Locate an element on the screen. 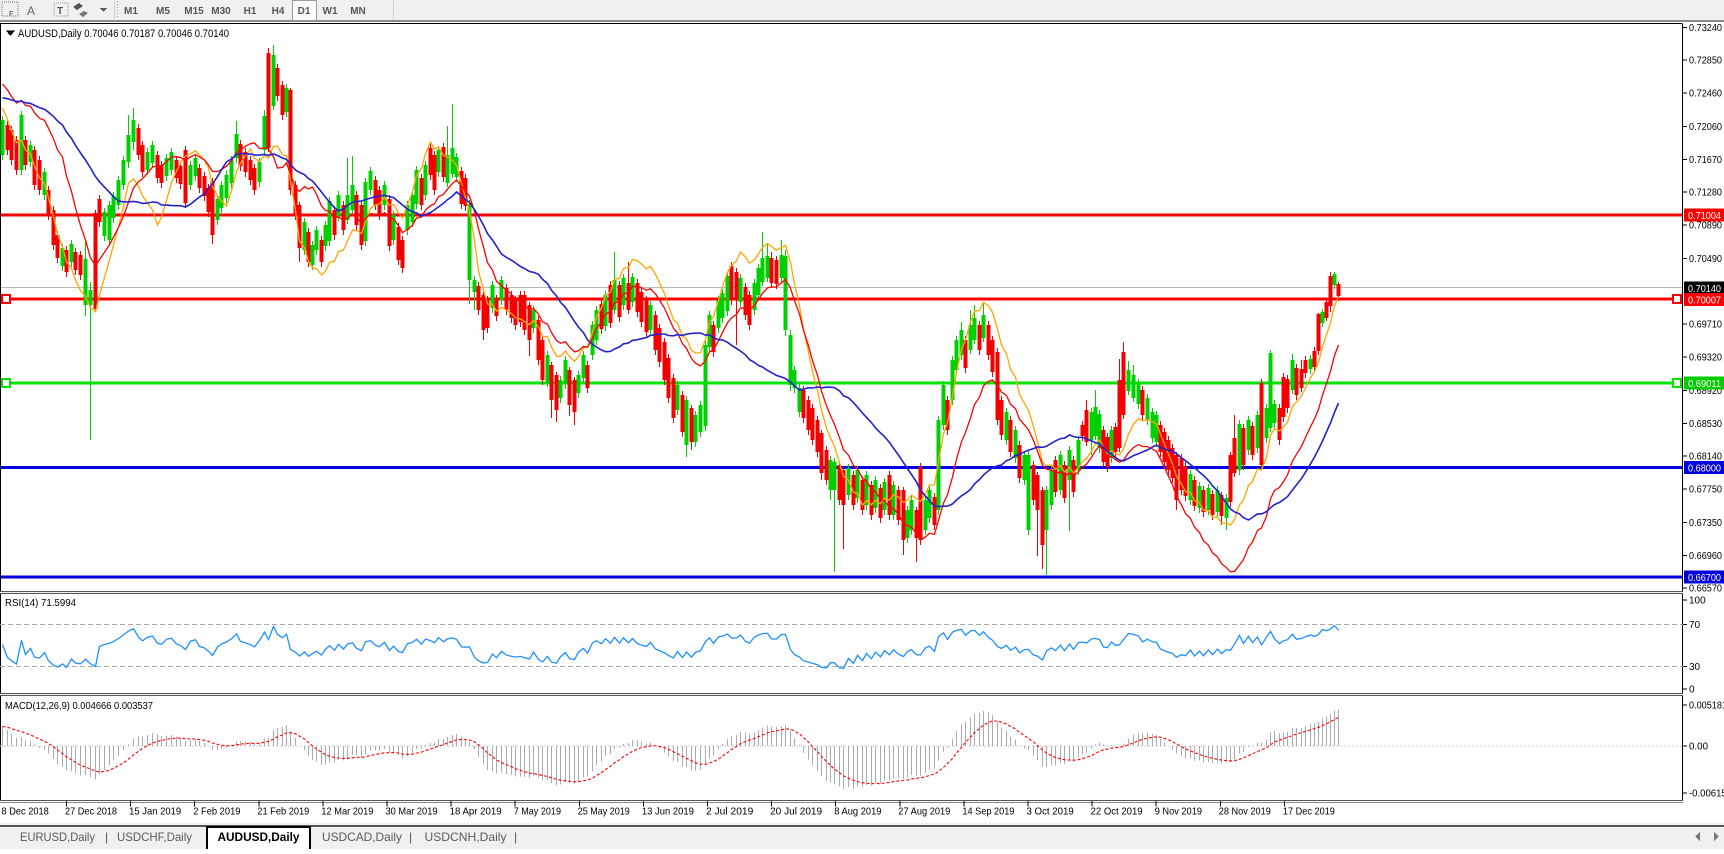 This screenshot has height=854, width=1724. svg-text: USDCAD,Daily is located at coordinates (362, 837).